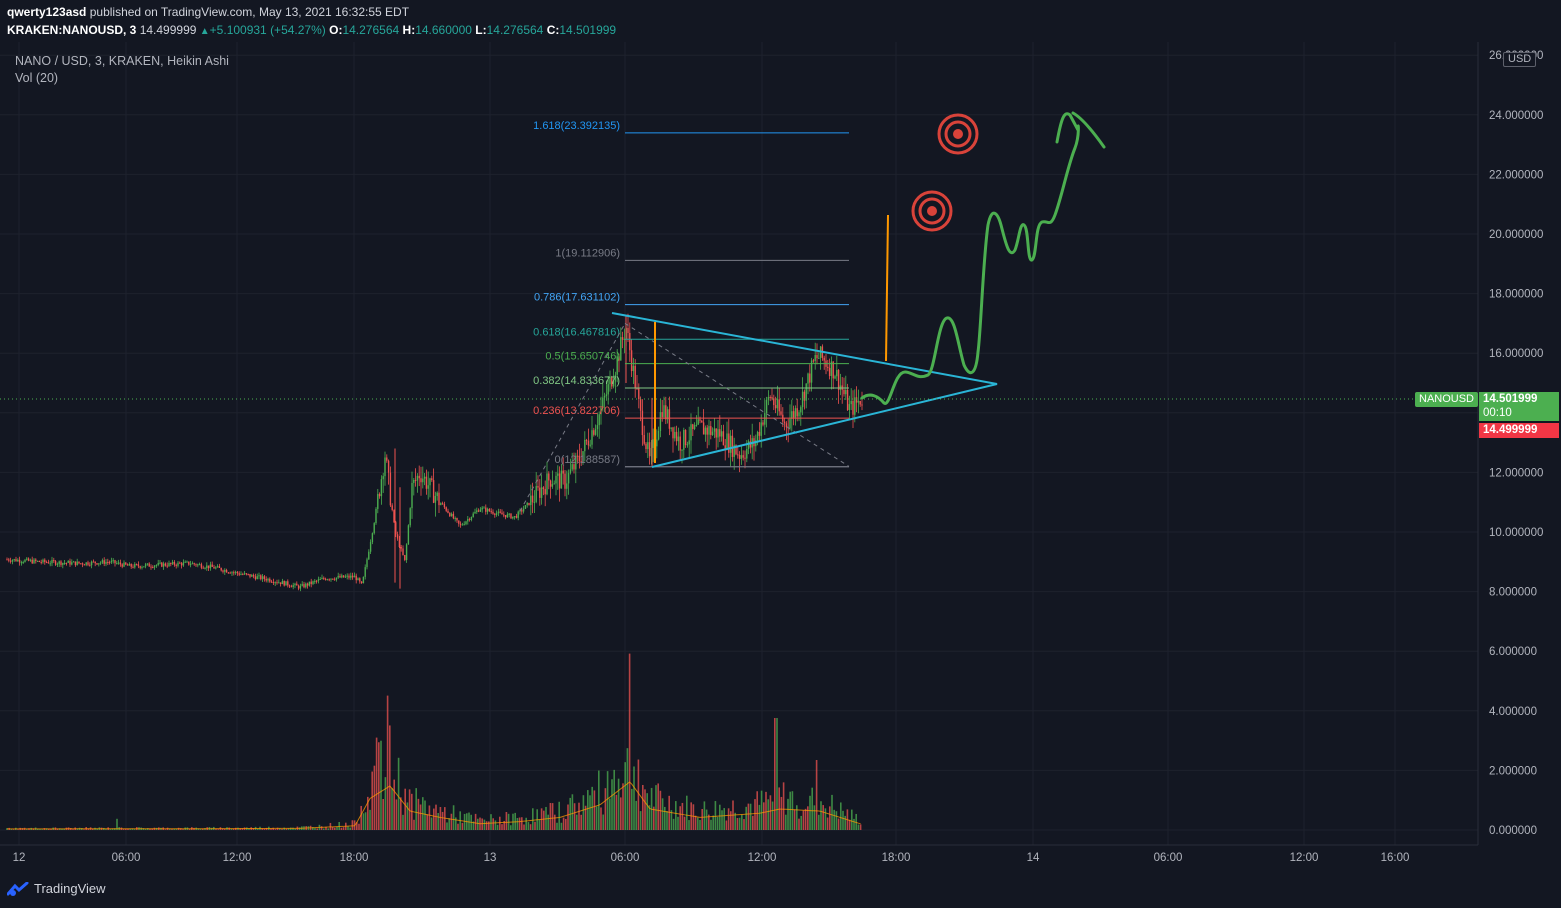 This screenshot has width=1561, height=908. What do you see at coordinates (371, 30) in the screenshot?
I see `open-value: 14.276564` at bounding box center [371, 30].